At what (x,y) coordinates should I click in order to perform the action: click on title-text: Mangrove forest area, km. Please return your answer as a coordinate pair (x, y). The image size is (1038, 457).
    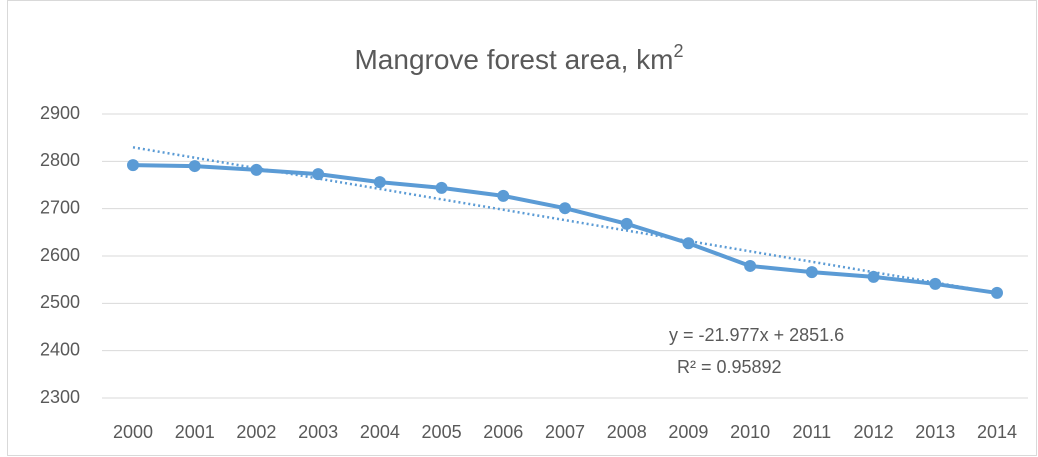
    Looking at the image, I should click on (513, 59).